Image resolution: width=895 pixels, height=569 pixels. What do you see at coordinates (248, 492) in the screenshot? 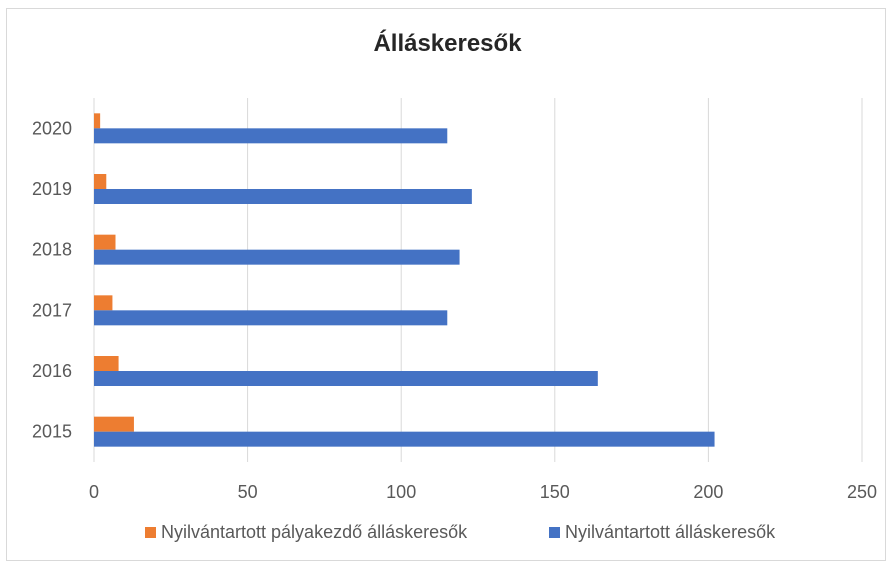
I see `x-tick-label: 50` at bounding box center [248, 492].